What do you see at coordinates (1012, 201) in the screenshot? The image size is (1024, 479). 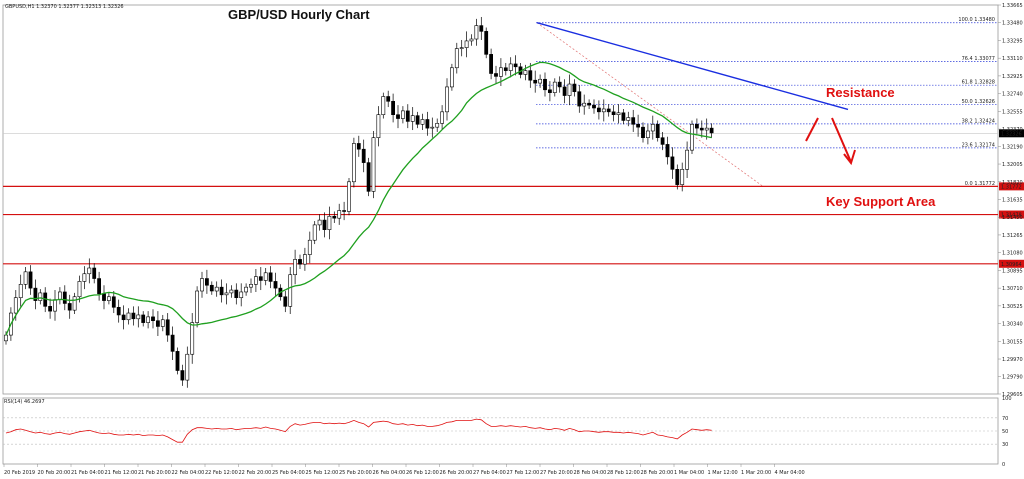 I see `price-tick-label: 1.31635` at bounding box center [1012, 201].